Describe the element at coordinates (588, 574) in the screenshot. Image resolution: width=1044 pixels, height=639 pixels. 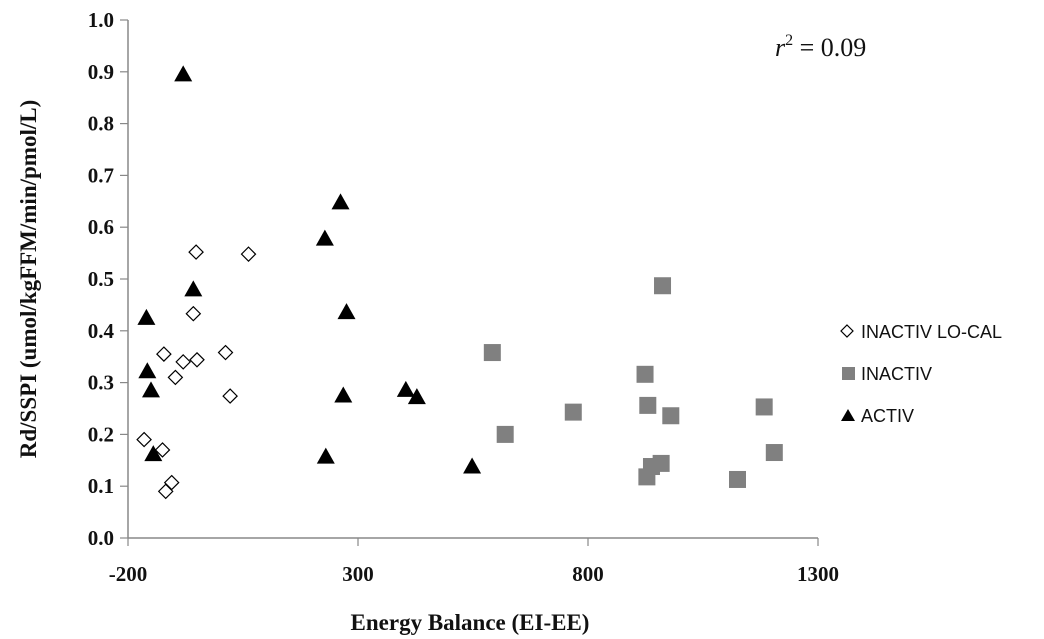
I see `x-tick-label: 800` at that location.